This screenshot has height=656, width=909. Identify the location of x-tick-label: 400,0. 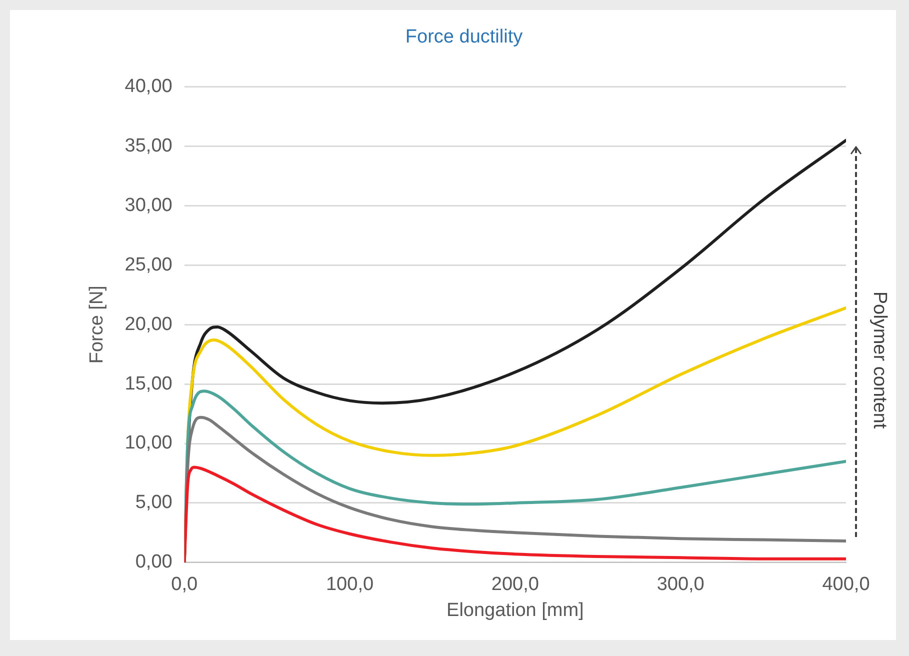
(846, 585).